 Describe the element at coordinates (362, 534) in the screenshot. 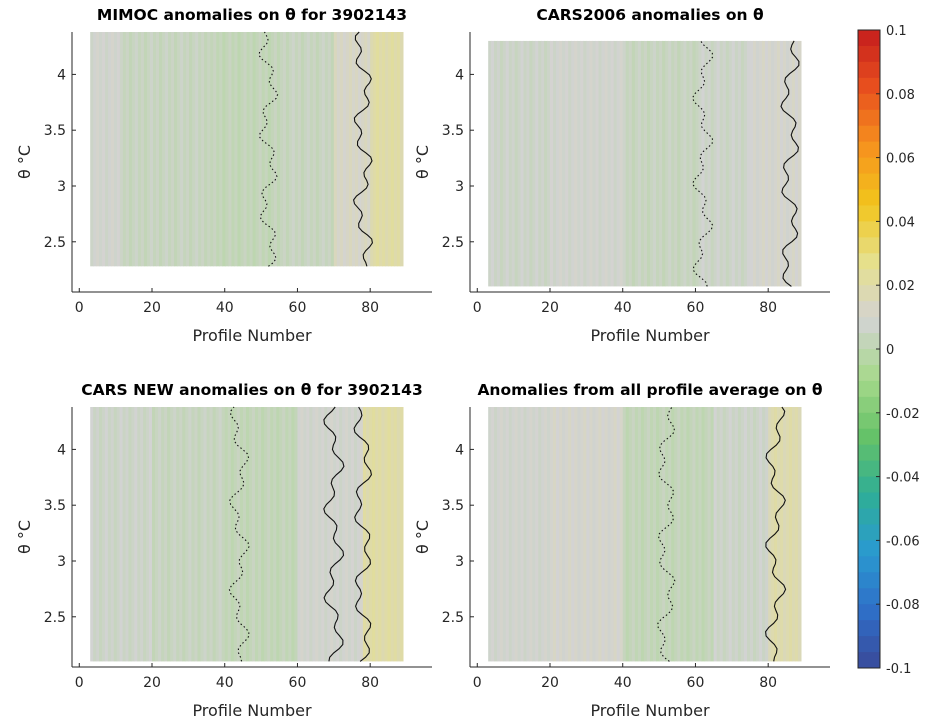

I see `zero-contour` at that location.